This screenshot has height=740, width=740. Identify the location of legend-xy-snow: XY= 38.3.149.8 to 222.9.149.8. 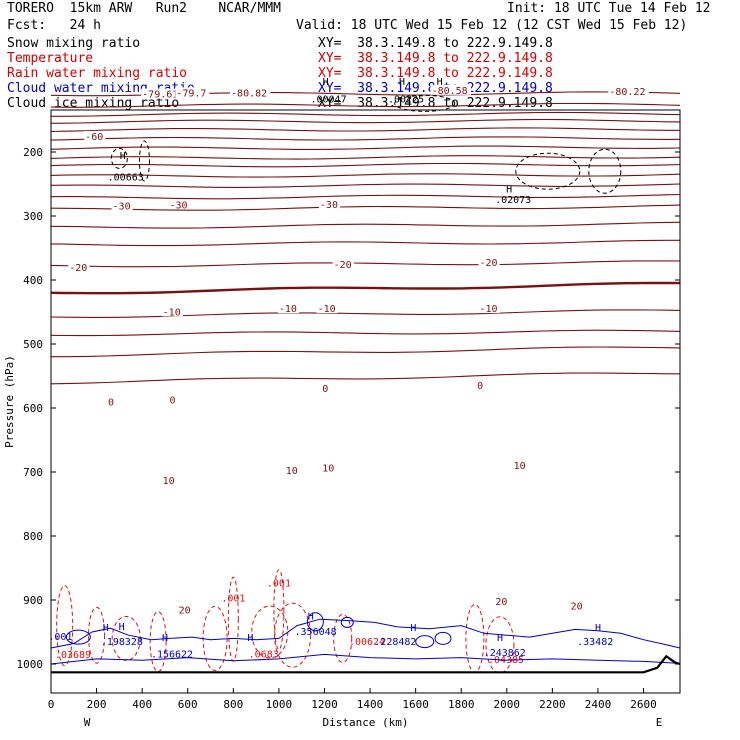
(435, 43).